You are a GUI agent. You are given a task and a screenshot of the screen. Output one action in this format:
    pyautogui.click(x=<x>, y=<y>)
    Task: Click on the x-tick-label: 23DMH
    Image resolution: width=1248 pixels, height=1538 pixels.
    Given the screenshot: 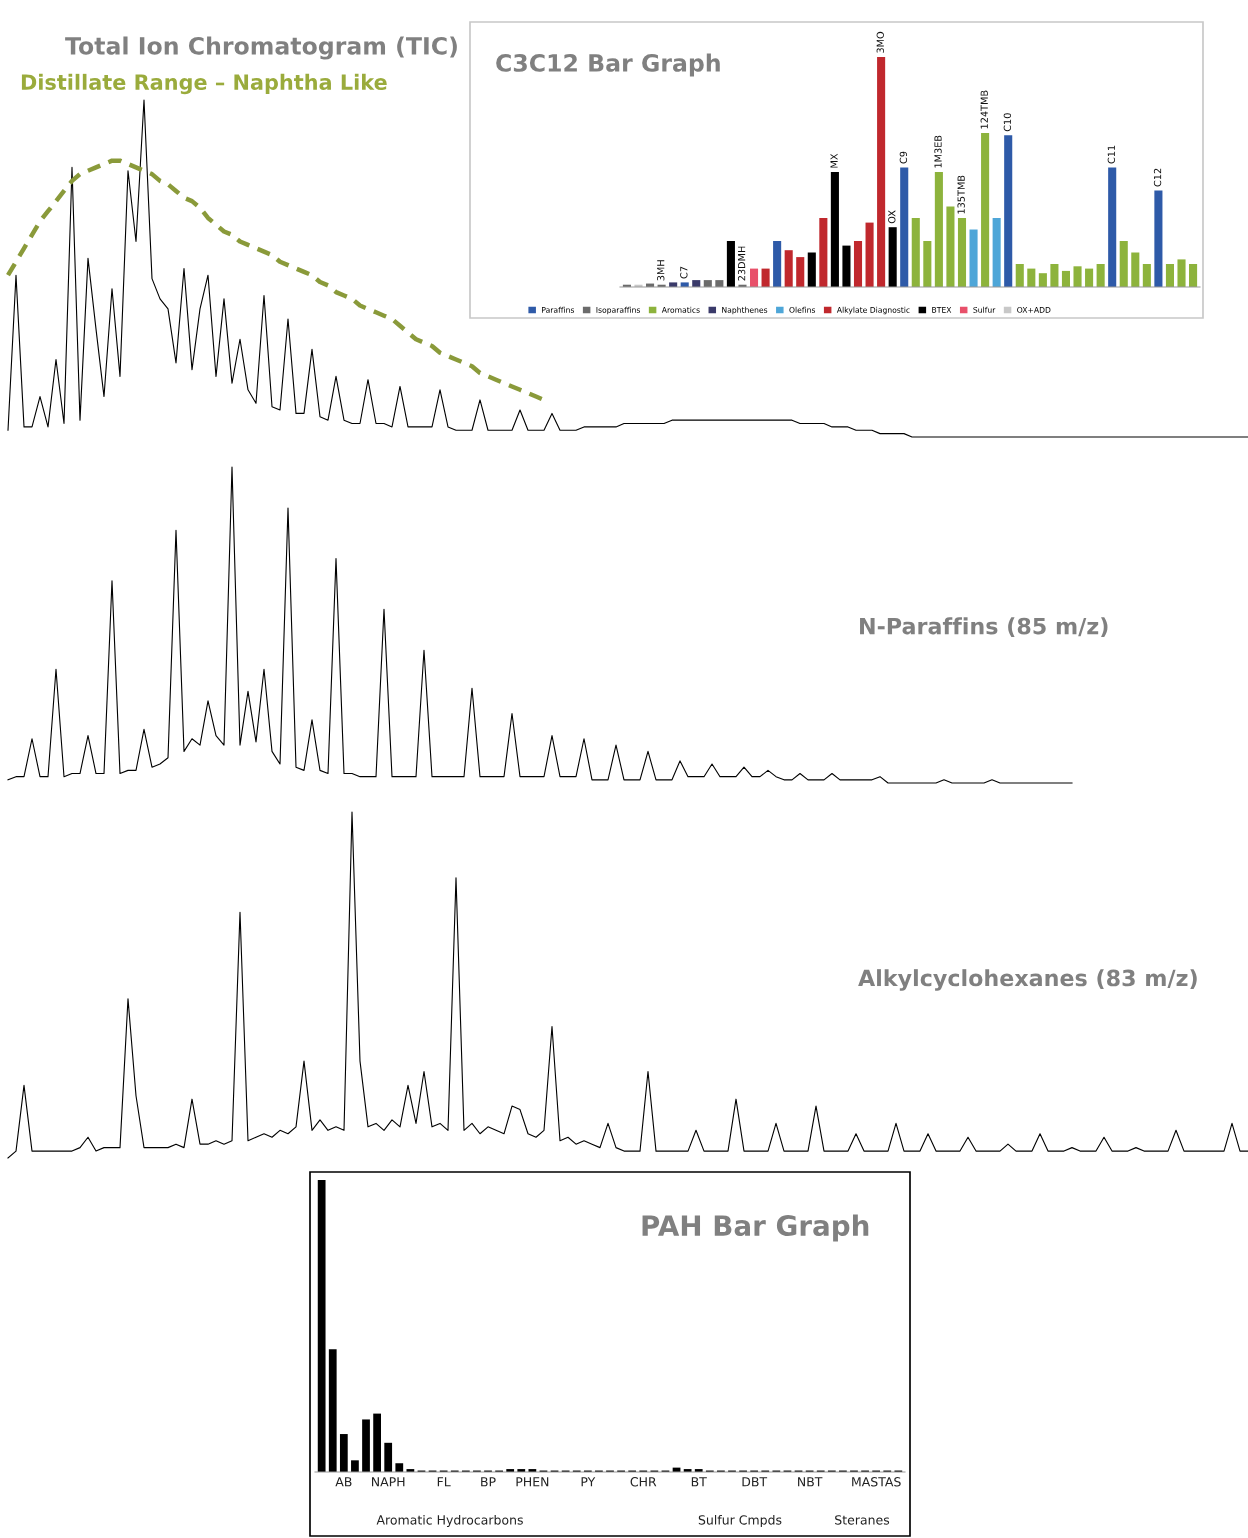 What is the action you would take?
    pyautogui.click(x=741, y=263)
    